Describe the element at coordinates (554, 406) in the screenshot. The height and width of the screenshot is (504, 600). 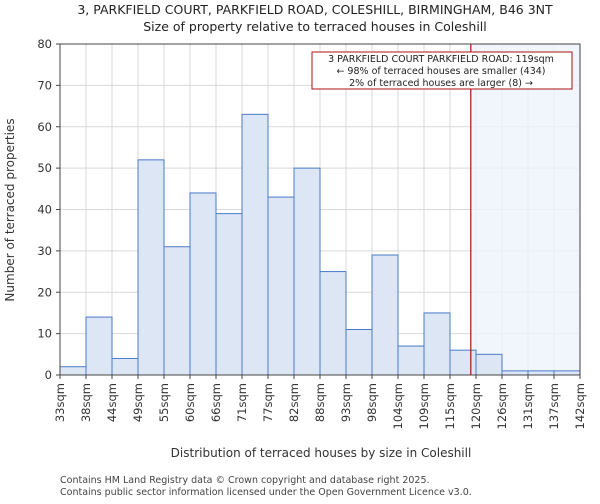
I see `x-tick-label: 137sqm` at that location.